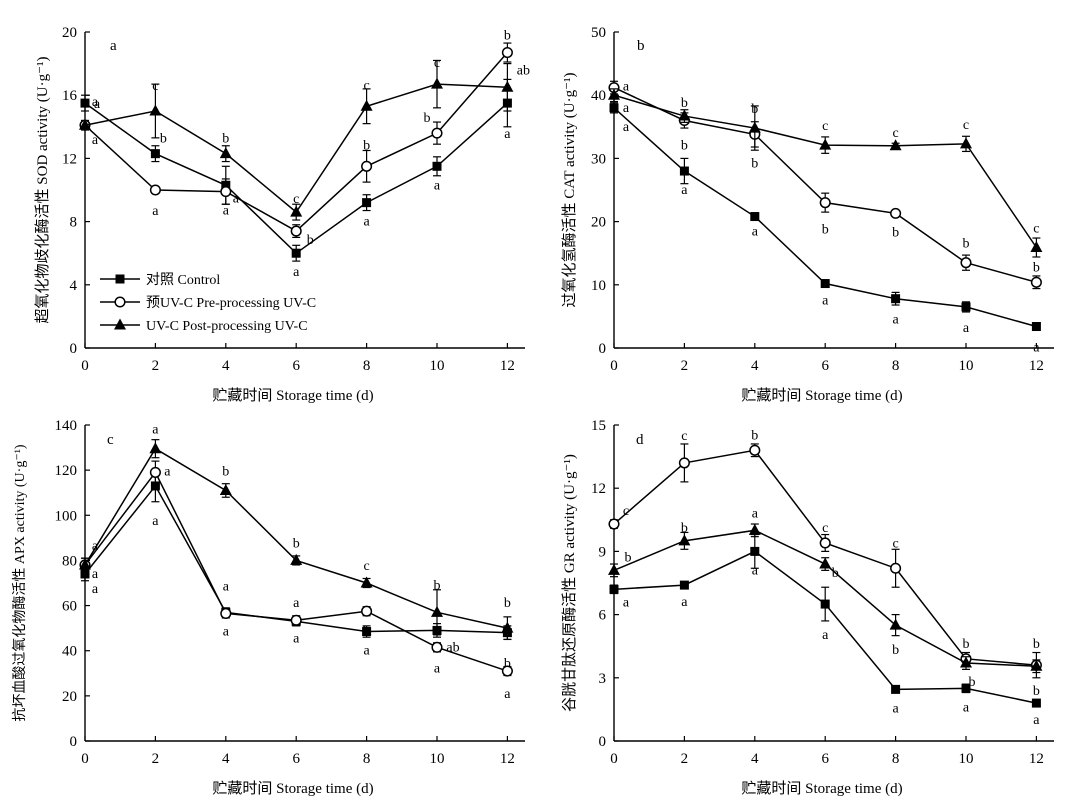 Image resolution: width=1082 pixels, height=803 pixels. What do you see at coordinates (66, 426) in the screenshot?
I see `y-tick-label: 140` at bounding box center [66, 426].